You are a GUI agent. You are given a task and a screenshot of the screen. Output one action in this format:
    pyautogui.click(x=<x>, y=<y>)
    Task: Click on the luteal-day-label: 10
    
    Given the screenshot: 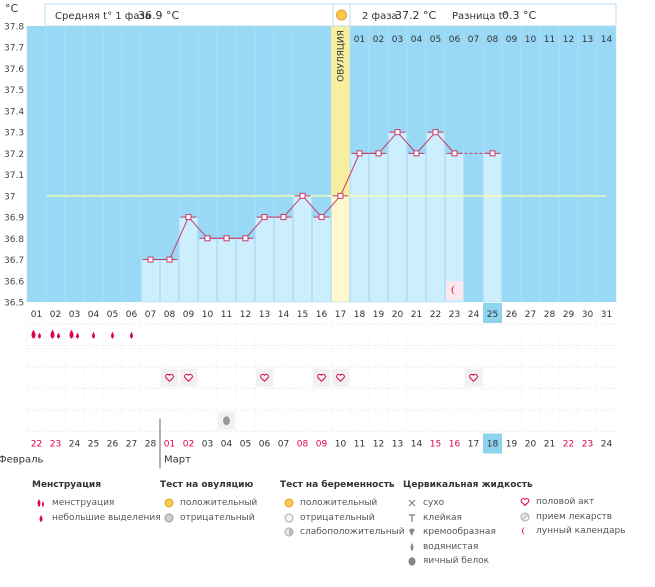 What is the action you would take?
    pyautogui.click(x=531, y=40)
    